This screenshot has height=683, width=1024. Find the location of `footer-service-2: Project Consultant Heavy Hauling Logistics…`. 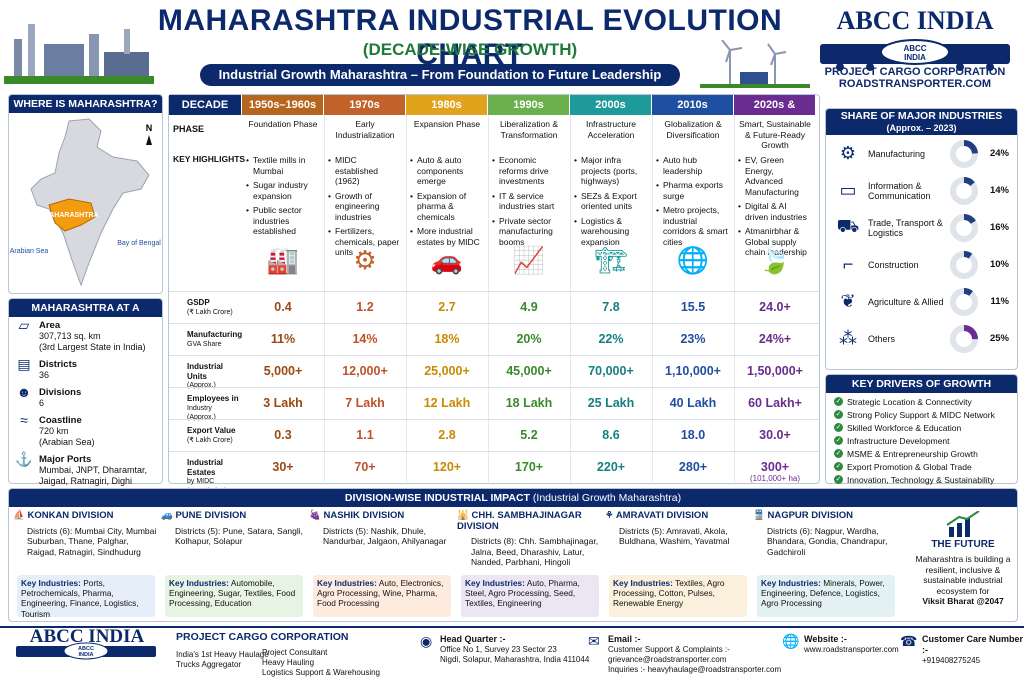

footer-service-2: Project Consultant Heavy Hauling Logistics… is located at coordinates (321, 663).